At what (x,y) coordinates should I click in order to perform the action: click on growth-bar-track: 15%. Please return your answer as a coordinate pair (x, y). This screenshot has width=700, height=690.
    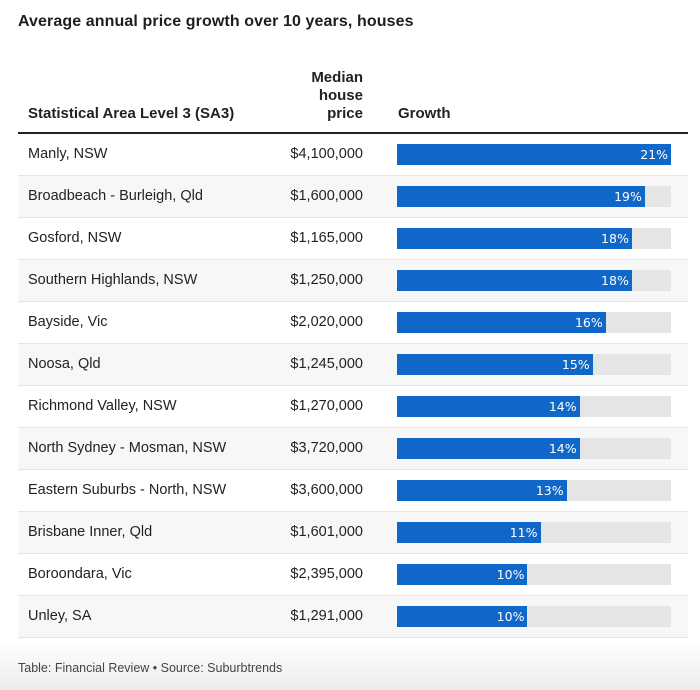
    Looking at the image, I should click on (534, 364).